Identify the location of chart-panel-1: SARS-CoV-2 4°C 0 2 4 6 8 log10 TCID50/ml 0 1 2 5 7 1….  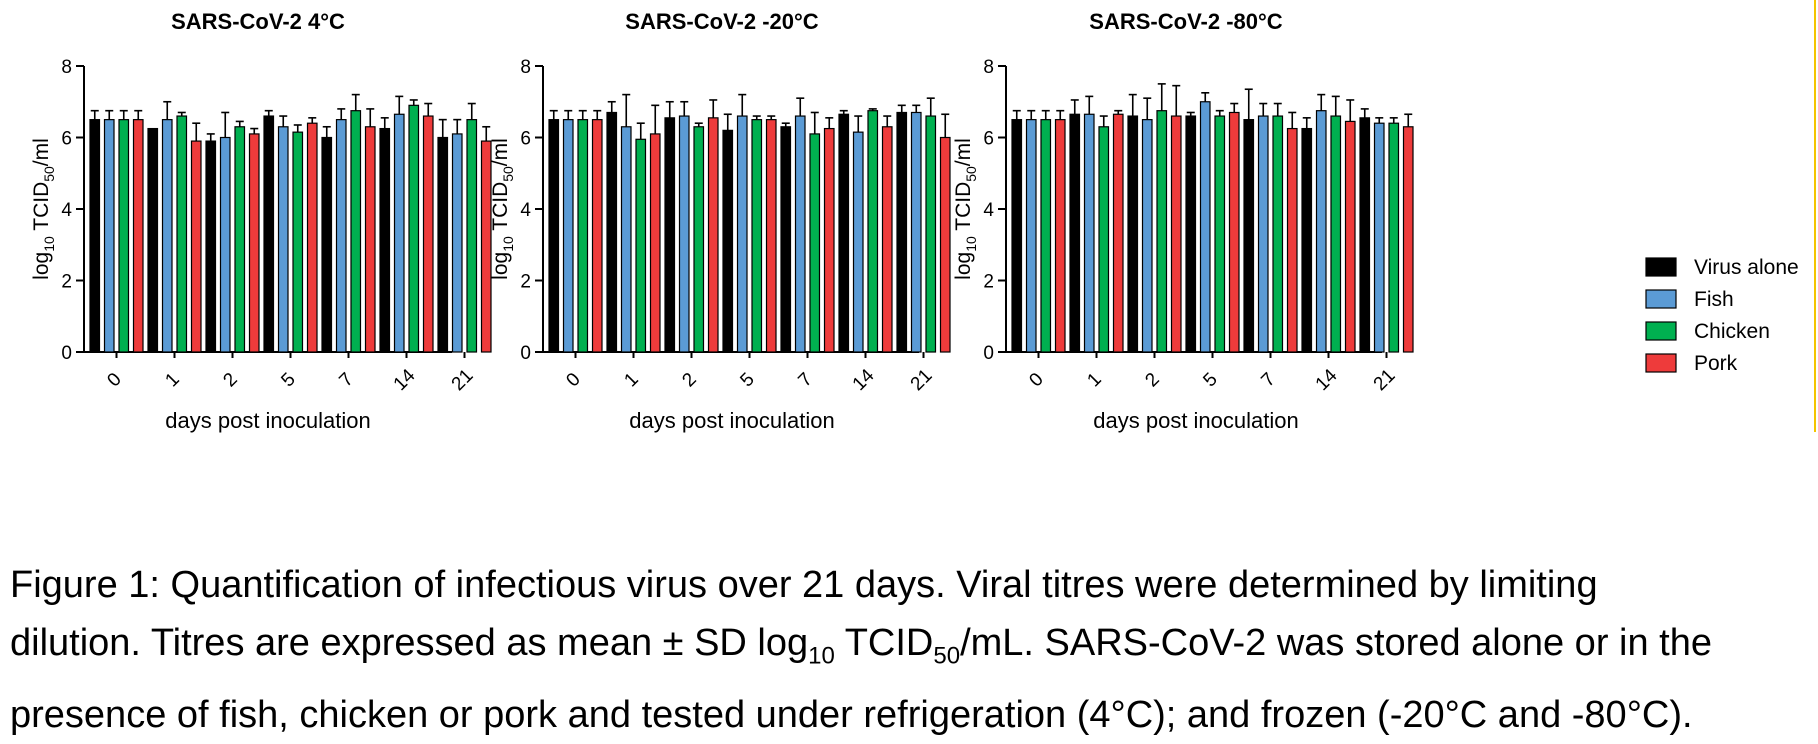
(261, 221).